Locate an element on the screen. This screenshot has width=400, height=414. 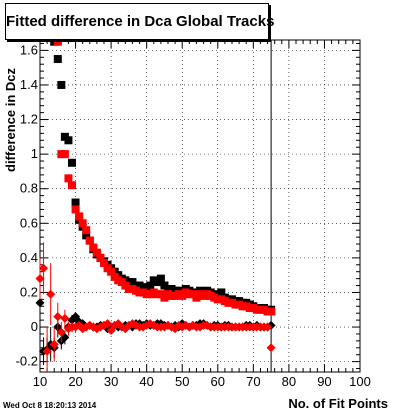
x-tick-label: 100 is located at coordinates (360, 381).